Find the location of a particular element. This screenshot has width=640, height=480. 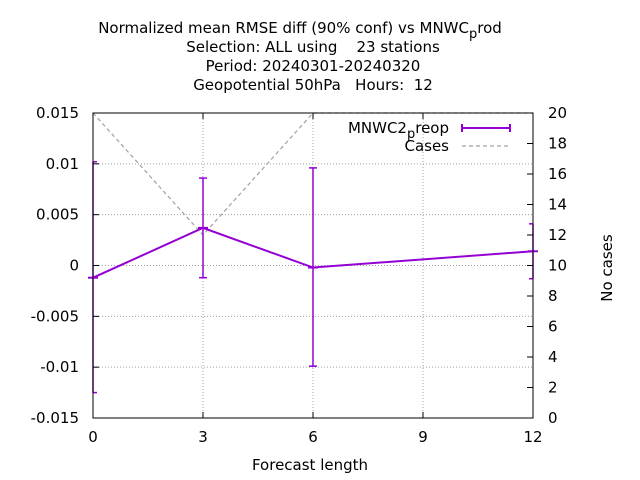

legend-label-tail: reop is located at coordinates (432, 128).